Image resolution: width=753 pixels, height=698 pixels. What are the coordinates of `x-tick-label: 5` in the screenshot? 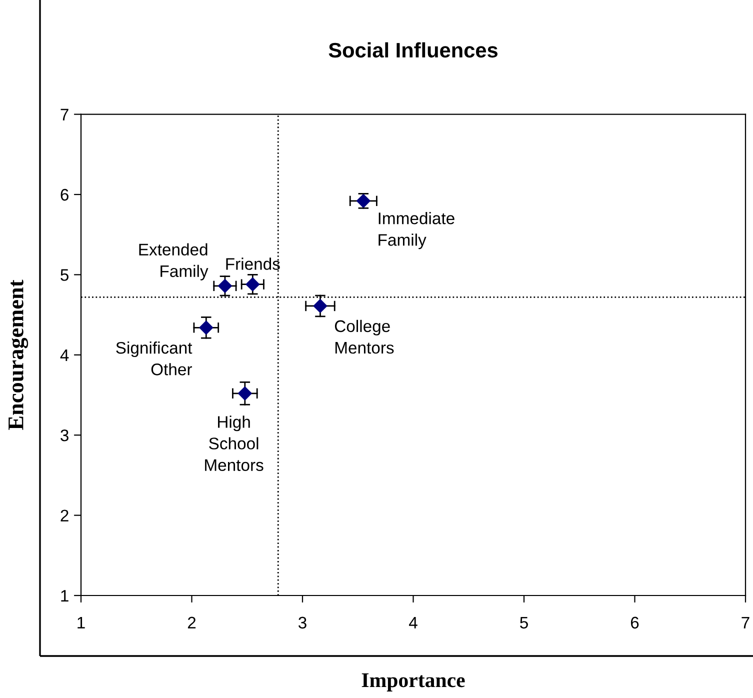 It's located at (524, 622).